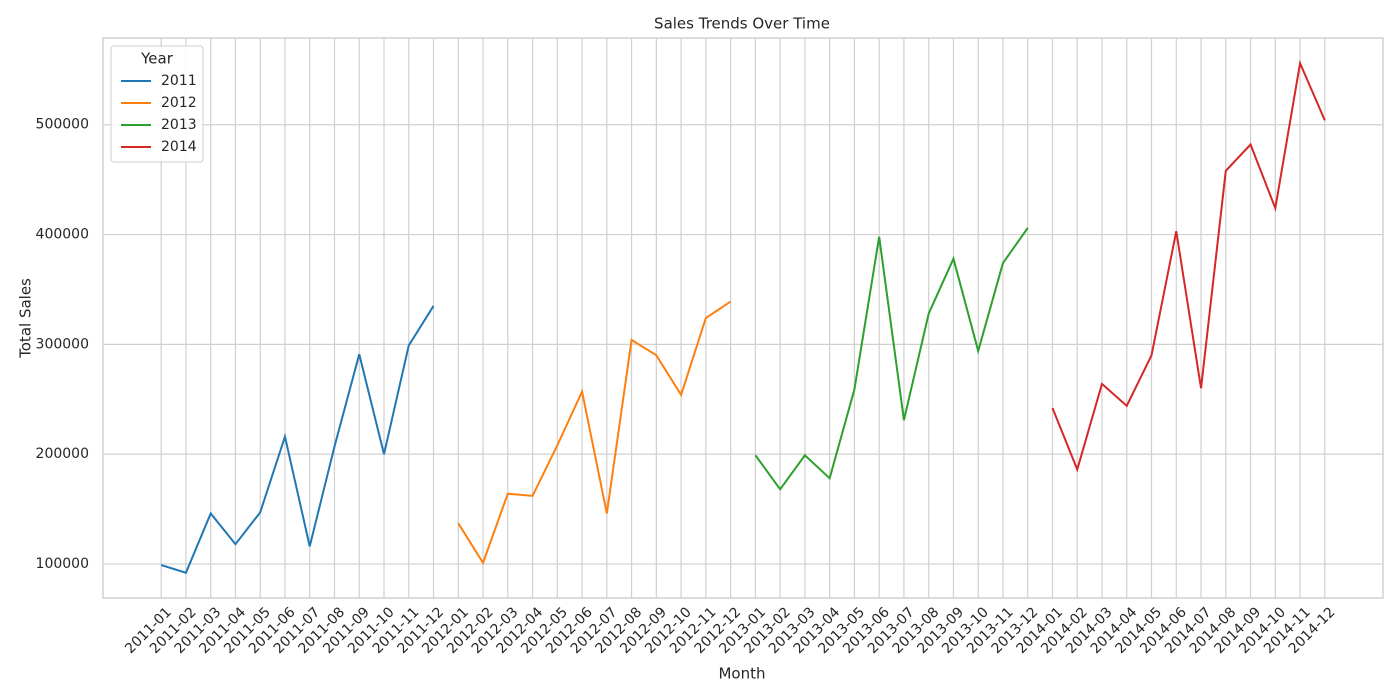 The width and height of the screenshot is (1400, 700). Describe the element at coordinates (157, 59) in the screenshot. I see `legend-title: Year` at that location.